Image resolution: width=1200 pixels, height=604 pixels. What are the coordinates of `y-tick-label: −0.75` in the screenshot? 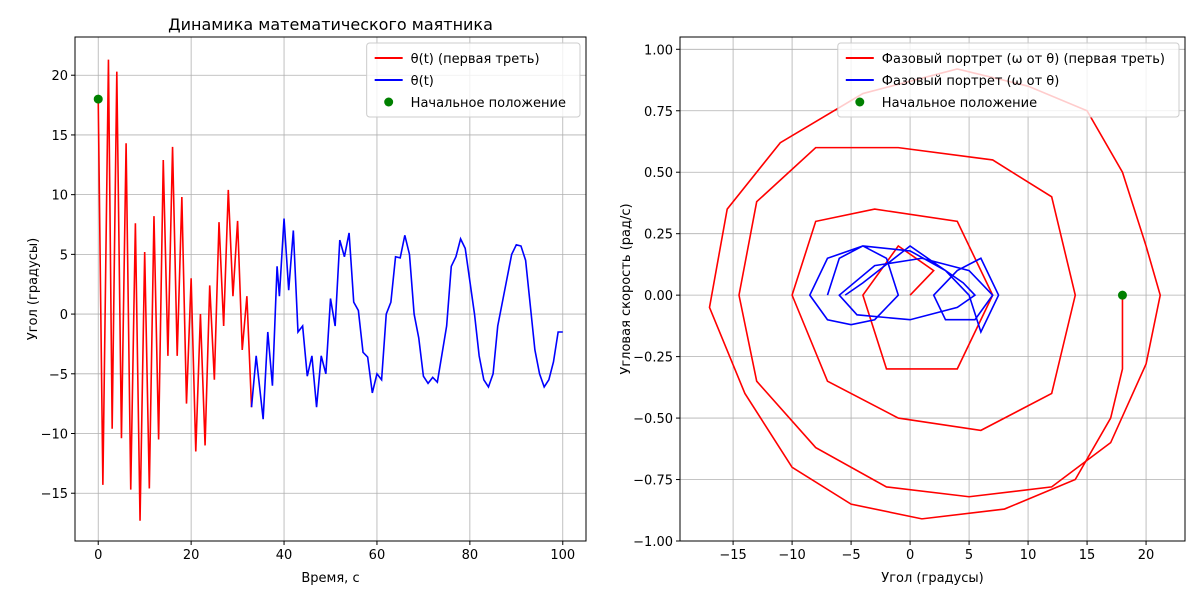 It's located at (653, 481).